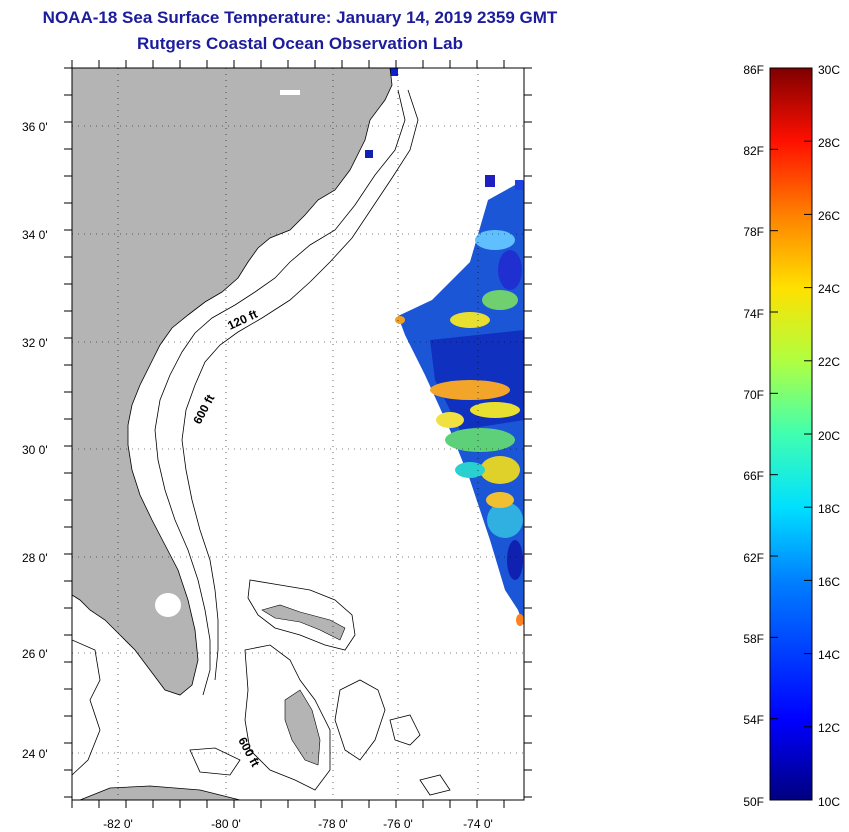 The height and width of the screenshot is (832, 849). Describe the element at coordinates (333, 824) in the screenshot. I see `lon-label: -78 0'` at that location.